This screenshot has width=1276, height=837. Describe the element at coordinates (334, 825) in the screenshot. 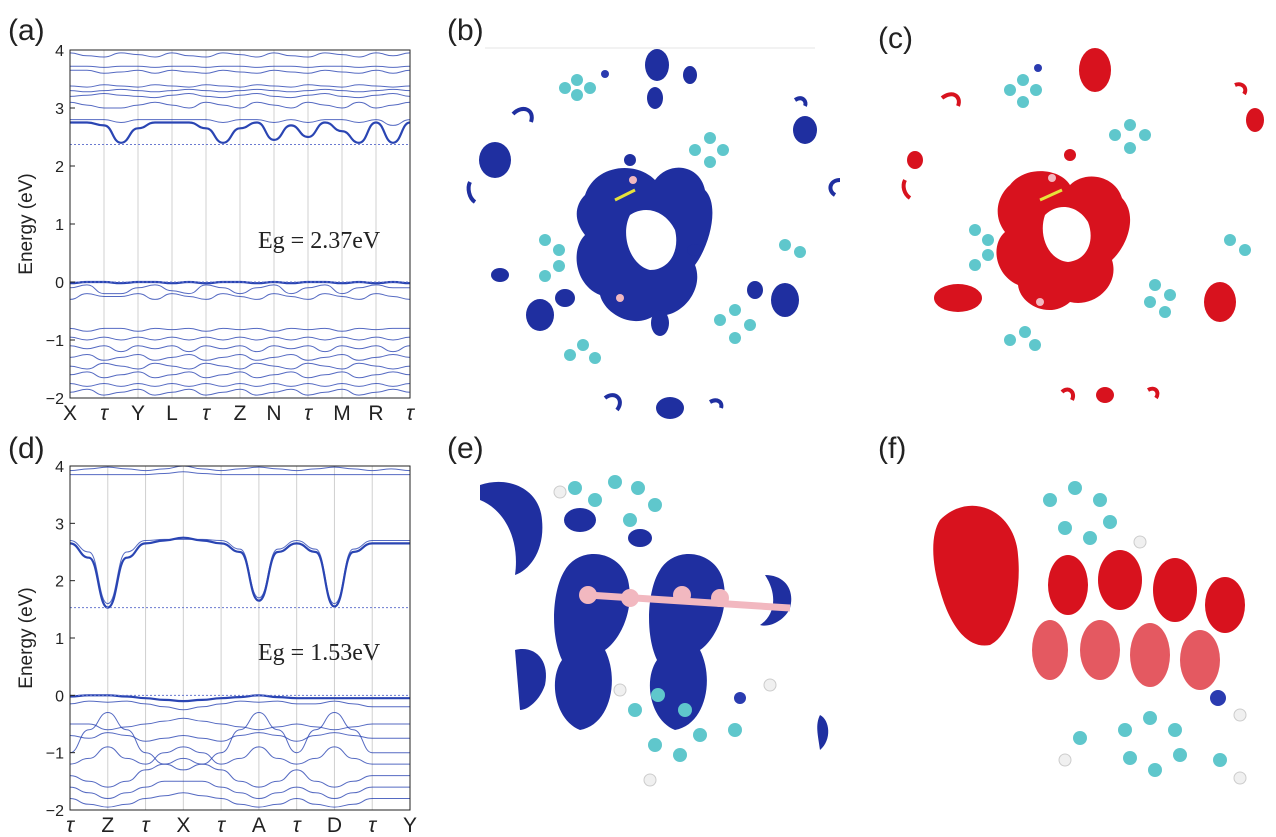

I see `x-tick-label: D` at that location.